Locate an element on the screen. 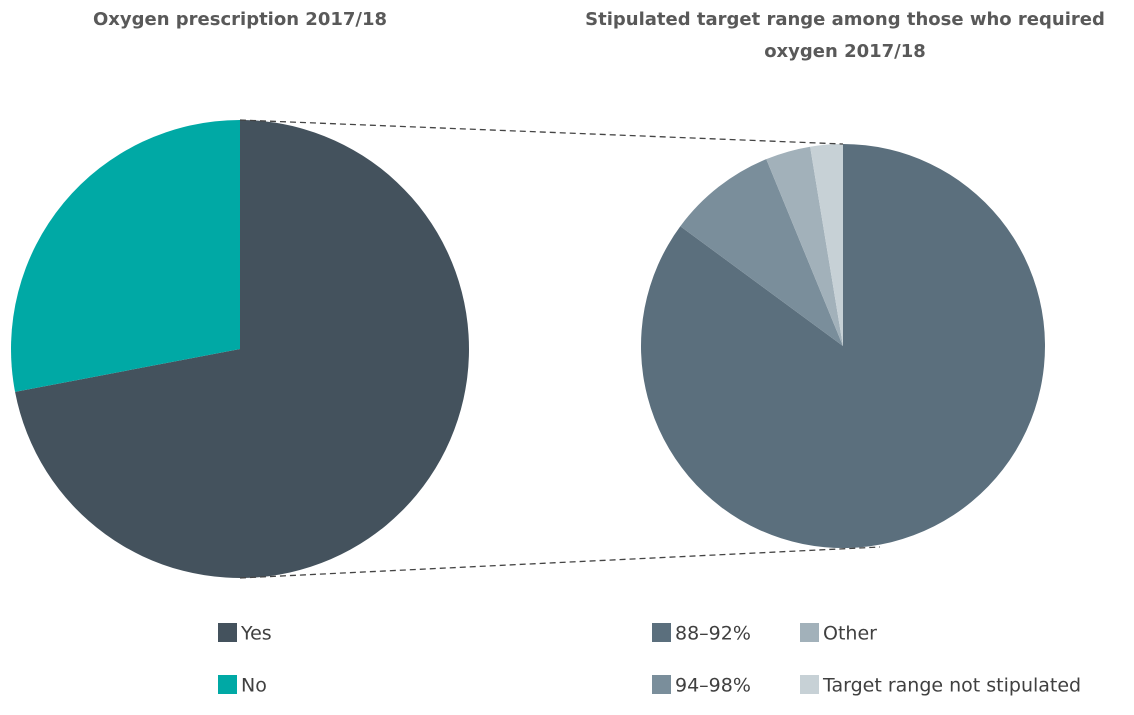 This screenshot has height=715, width=1134. legend-label: 88–92% is located at coordinates (713, 634).